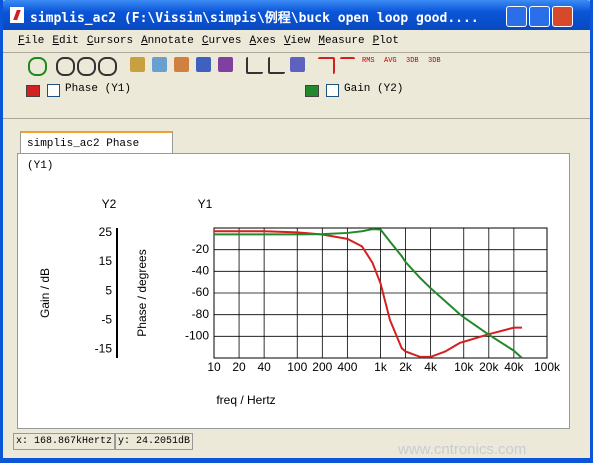 The image size is (593, 463). I want to click on watermark: www.cntronics.com, so click(462, 449).